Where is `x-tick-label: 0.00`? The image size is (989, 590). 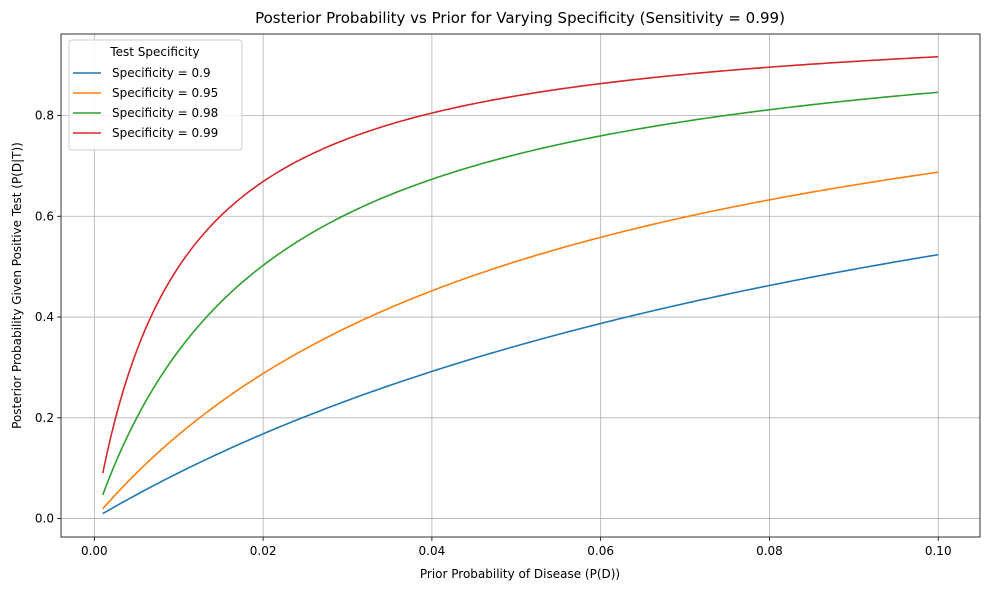
x-tick-label: 0.00 is located at coordinates (94, 551).